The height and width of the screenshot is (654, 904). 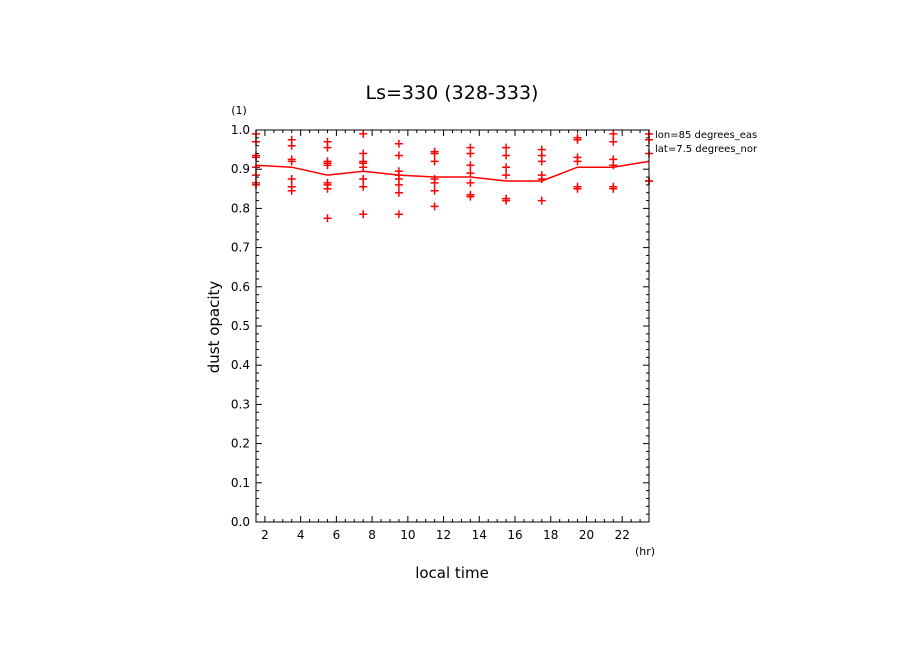 What do you see at coordinates (240, 208) in the screenshot?
I see `y-tick-label: 0.8` at bounding box center [240, 208].